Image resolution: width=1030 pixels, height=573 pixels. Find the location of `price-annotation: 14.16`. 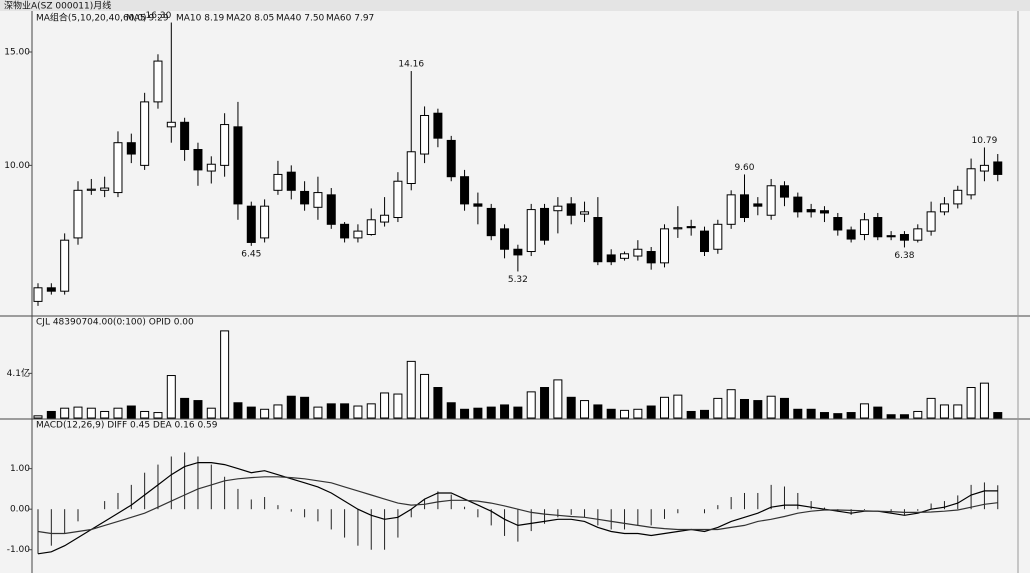

price-annotation: 14.16 is located at coordinates (411, 65).